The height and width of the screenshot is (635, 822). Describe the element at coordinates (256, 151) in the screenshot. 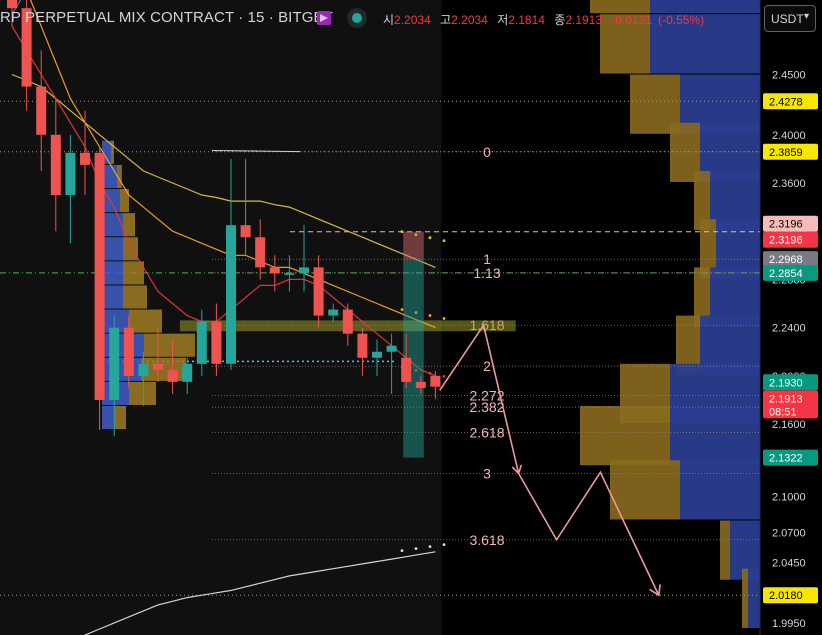

I see `fib-anchor-line` at that location.